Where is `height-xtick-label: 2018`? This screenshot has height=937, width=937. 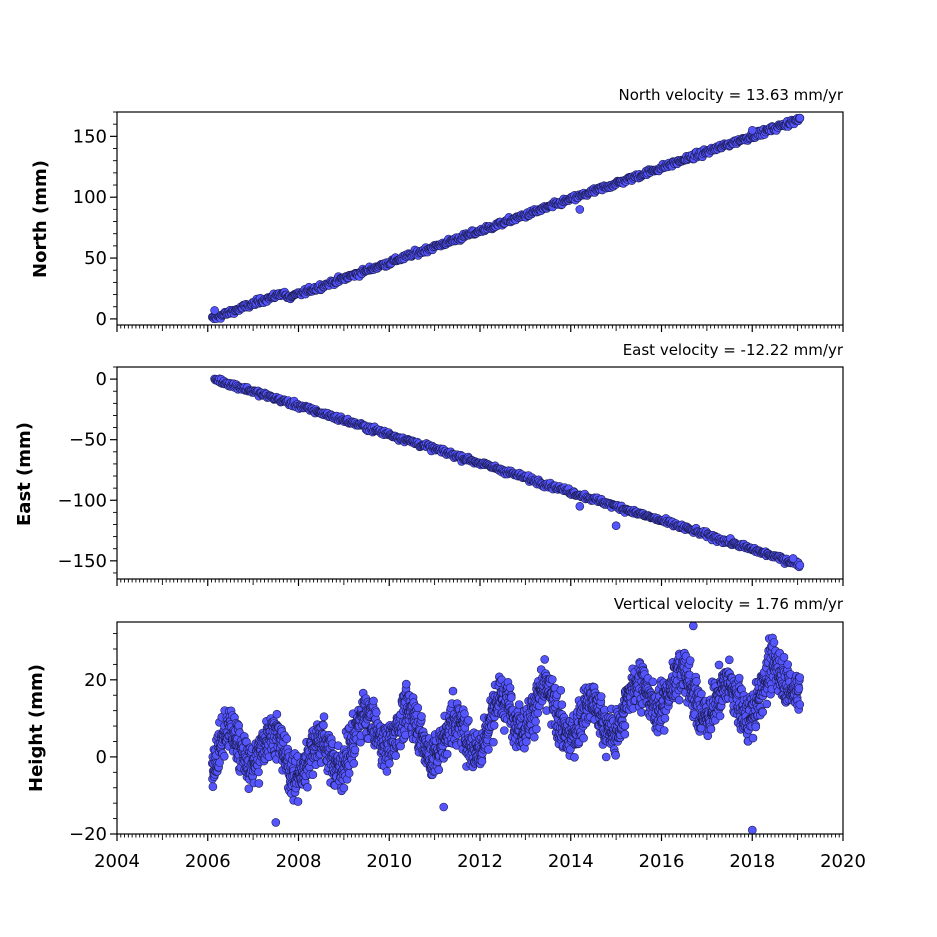 height-xtick-label: 2018 is located at coordinates (752, 861).